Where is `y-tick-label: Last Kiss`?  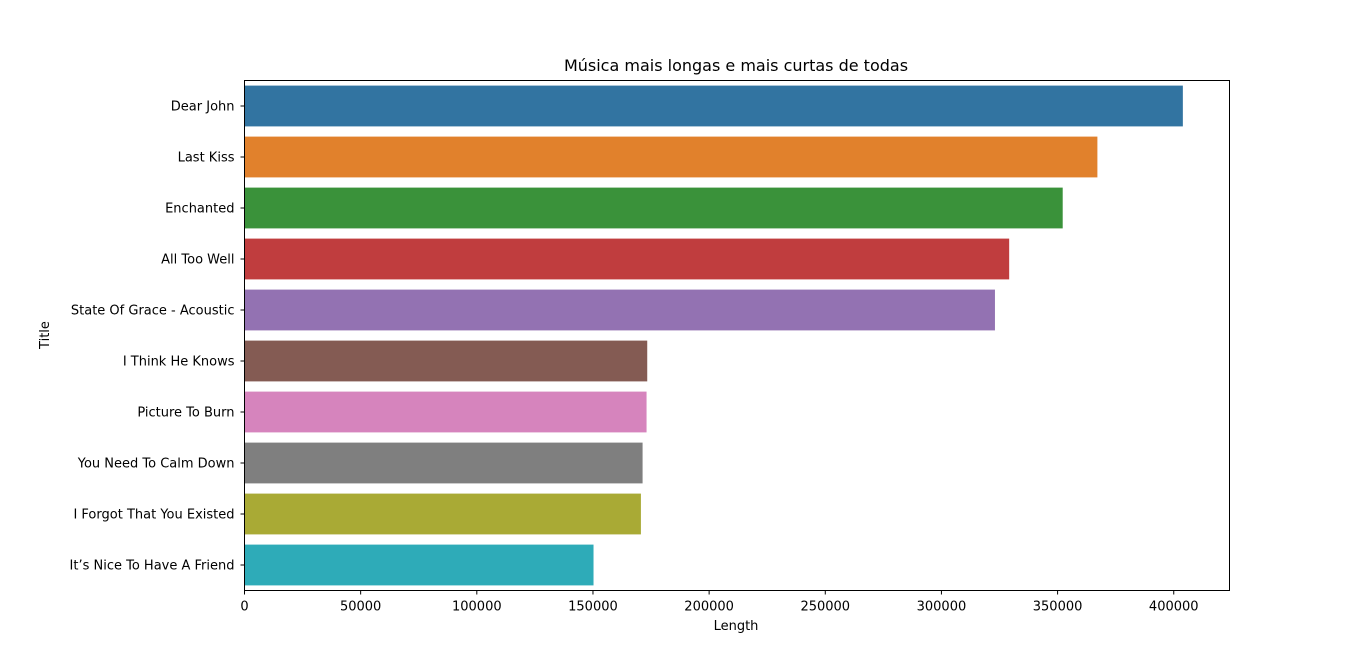
y-tick-label: Last Kiss is located at coordinates (206, 158).